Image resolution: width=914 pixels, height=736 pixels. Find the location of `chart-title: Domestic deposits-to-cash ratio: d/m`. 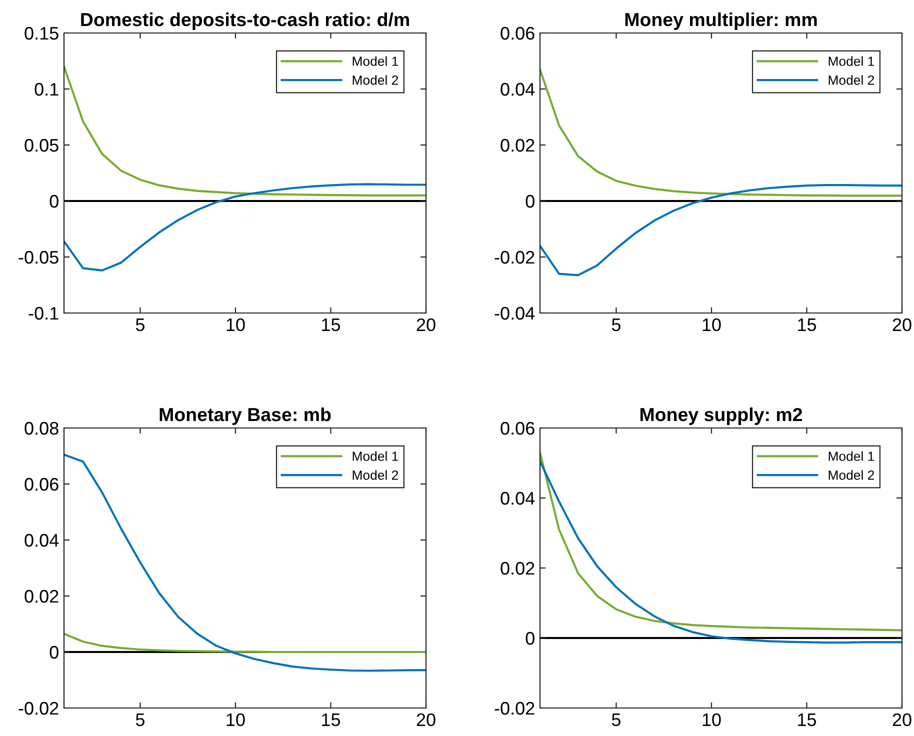

chart-title: Domestic deposits-to-cash ratio: d/m is located at coordinates (245, 21).